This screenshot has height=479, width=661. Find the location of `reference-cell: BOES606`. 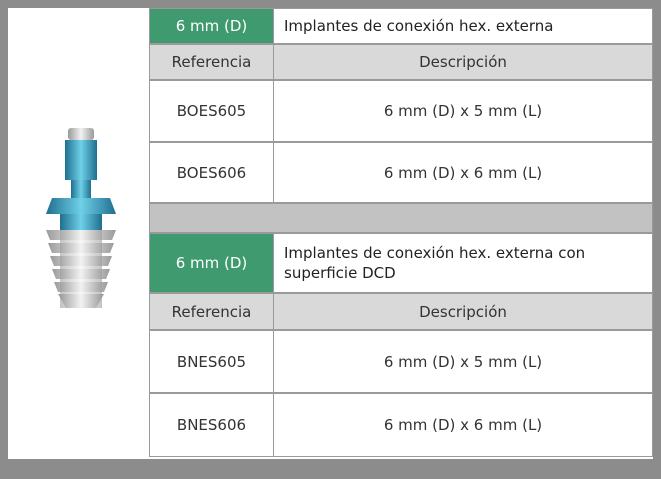

reference-cell: BOES606 is located at coordinates (211, 172).